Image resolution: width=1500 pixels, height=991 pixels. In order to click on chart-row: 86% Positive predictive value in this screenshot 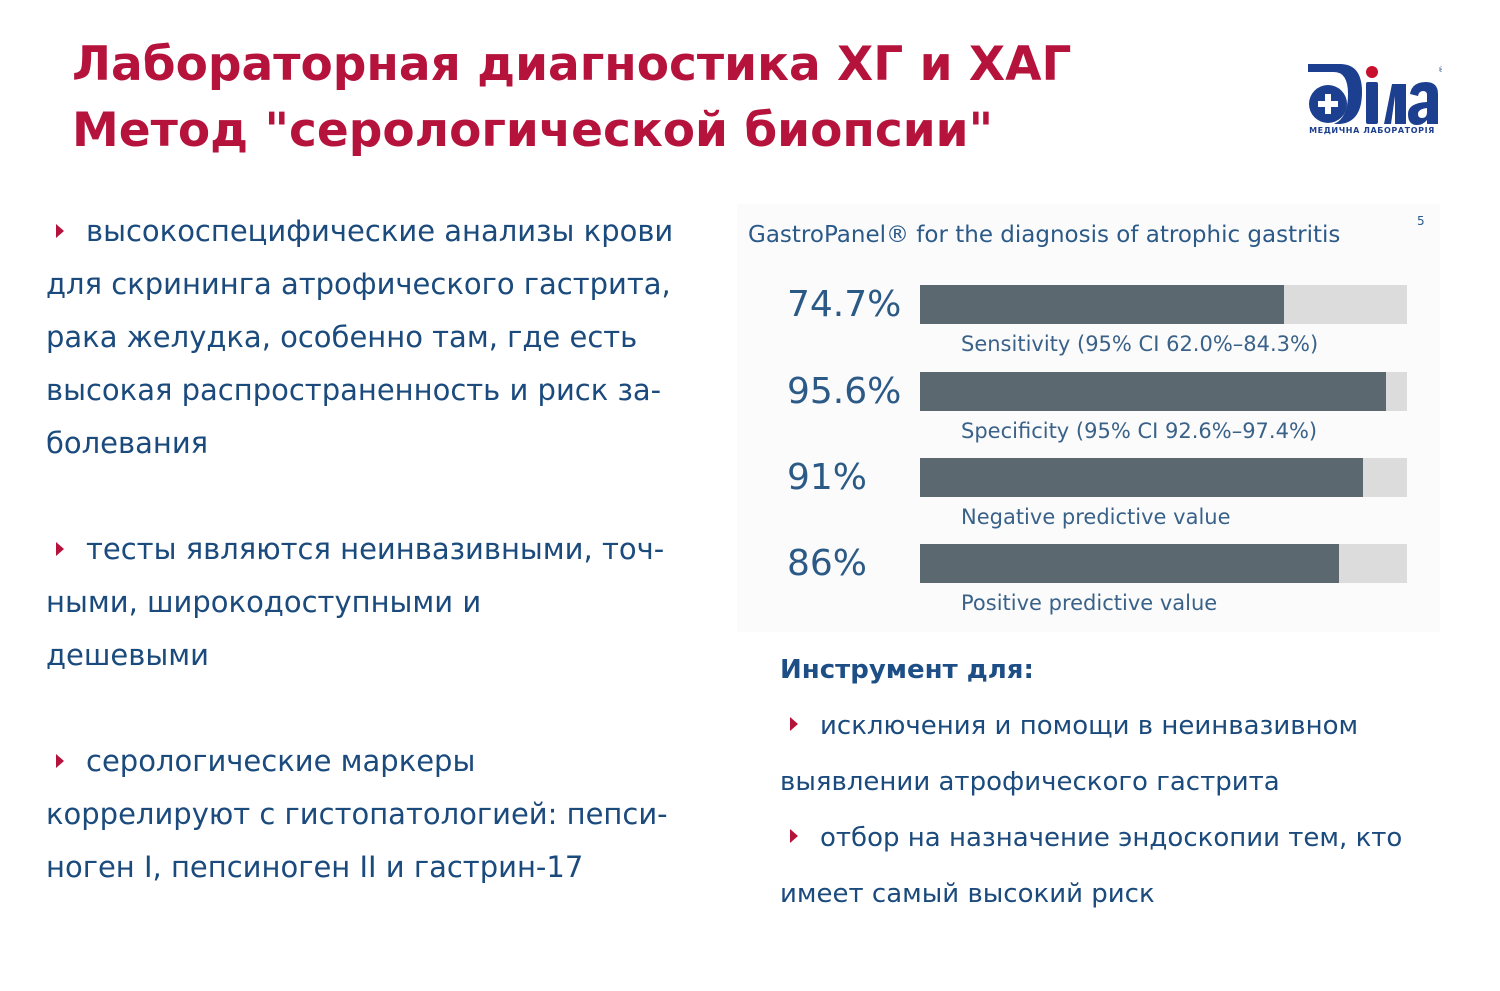, I will do `click(1088, 583)`.